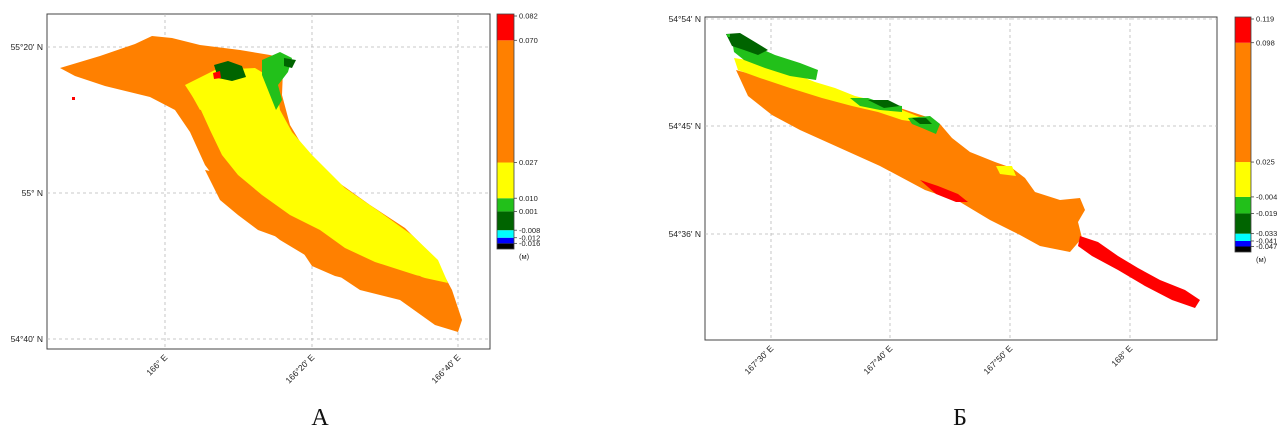 Image resolution: width=1286 pixels, height=441 pixels. I want to click on colorbar-tick-label: 0.070, so click(528, 40).